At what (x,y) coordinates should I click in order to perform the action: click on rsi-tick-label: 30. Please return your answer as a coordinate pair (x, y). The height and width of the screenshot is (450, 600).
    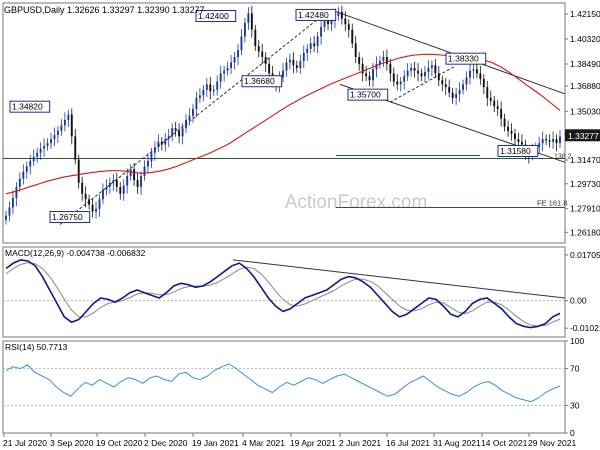
    Looking at the image, I should click on (575, 405).